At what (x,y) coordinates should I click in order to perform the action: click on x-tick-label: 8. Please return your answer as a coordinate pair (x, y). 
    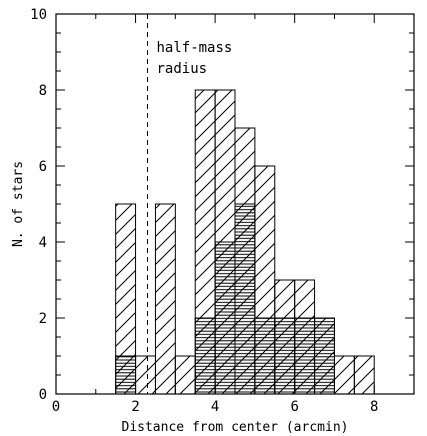
    Looking at the image, I should click on (374, 407).